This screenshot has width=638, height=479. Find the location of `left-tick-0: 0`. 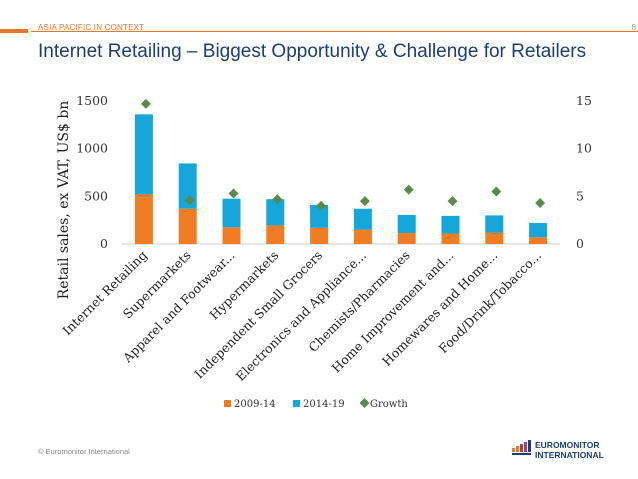

left-tick-0: 0 is located at coordinates (104, 243).